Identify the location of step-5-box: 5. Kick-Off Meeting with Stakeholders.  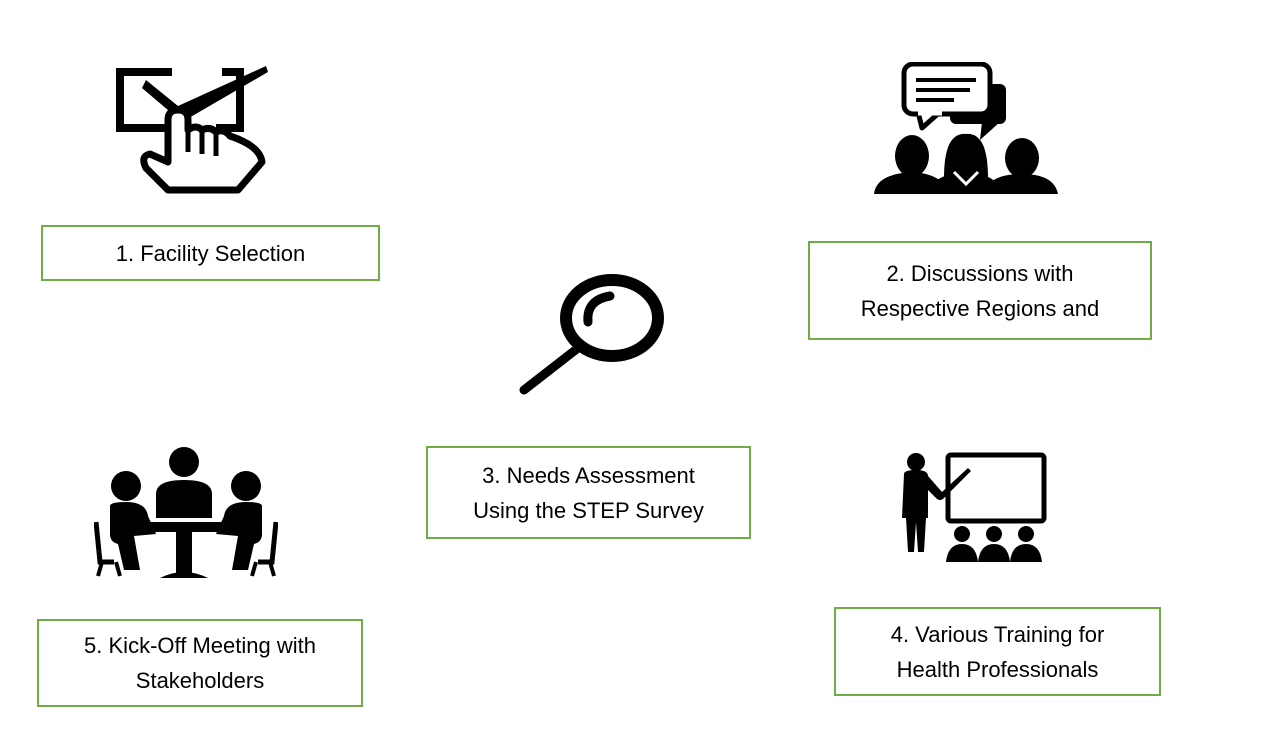
(200, 663).